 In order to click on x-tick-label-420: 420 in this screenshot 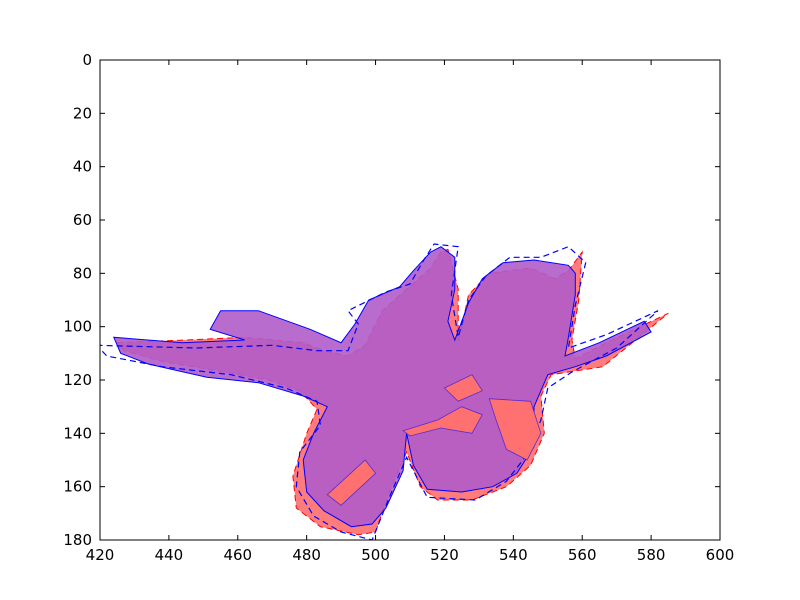, I will do `click(100, 555)`.